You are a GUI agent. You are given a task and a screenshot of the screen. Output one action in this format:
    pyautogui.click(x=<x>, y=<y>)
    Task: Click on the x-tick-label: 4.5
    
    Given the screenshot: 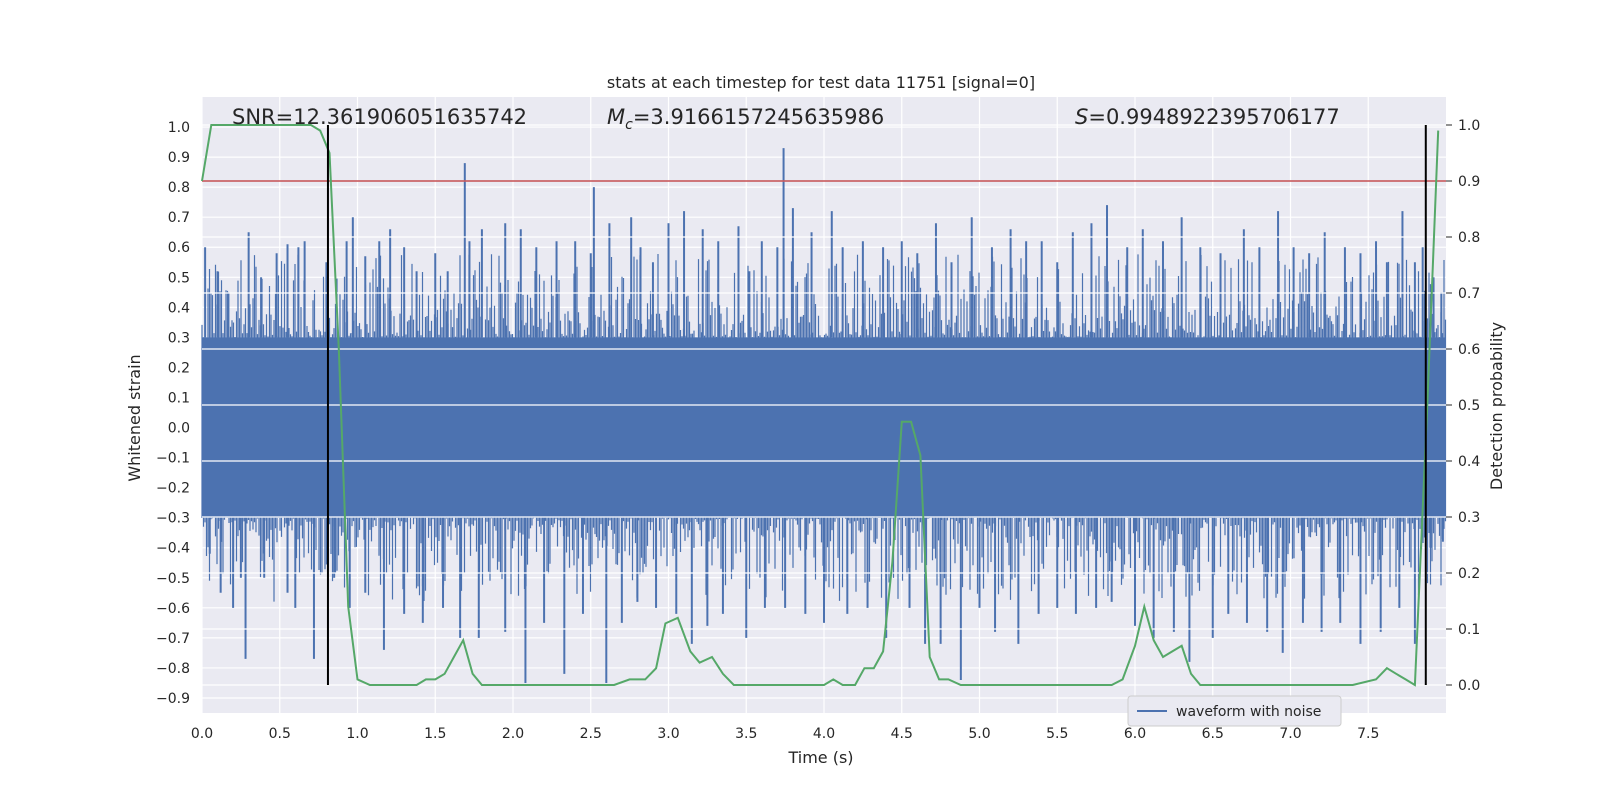 What is the action you would take?
    pyautogui.click(x=902, y=734)
    